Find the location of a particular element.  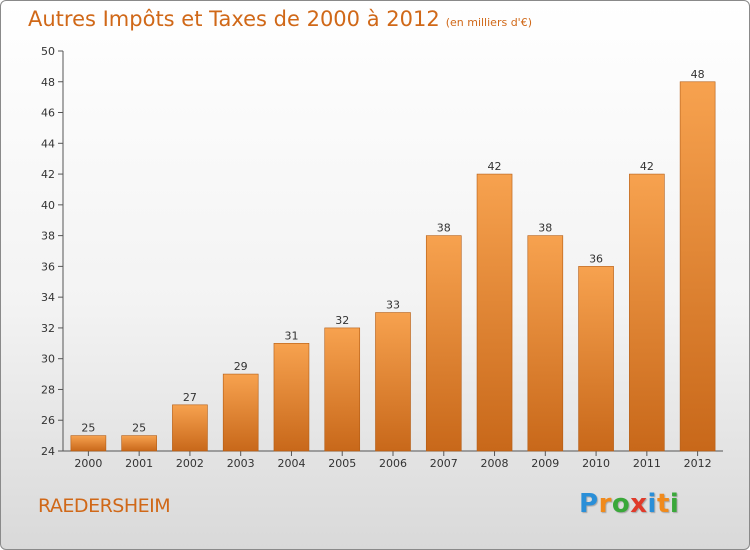

x-tick-label: 2000 is located at coordinates (88, 463).